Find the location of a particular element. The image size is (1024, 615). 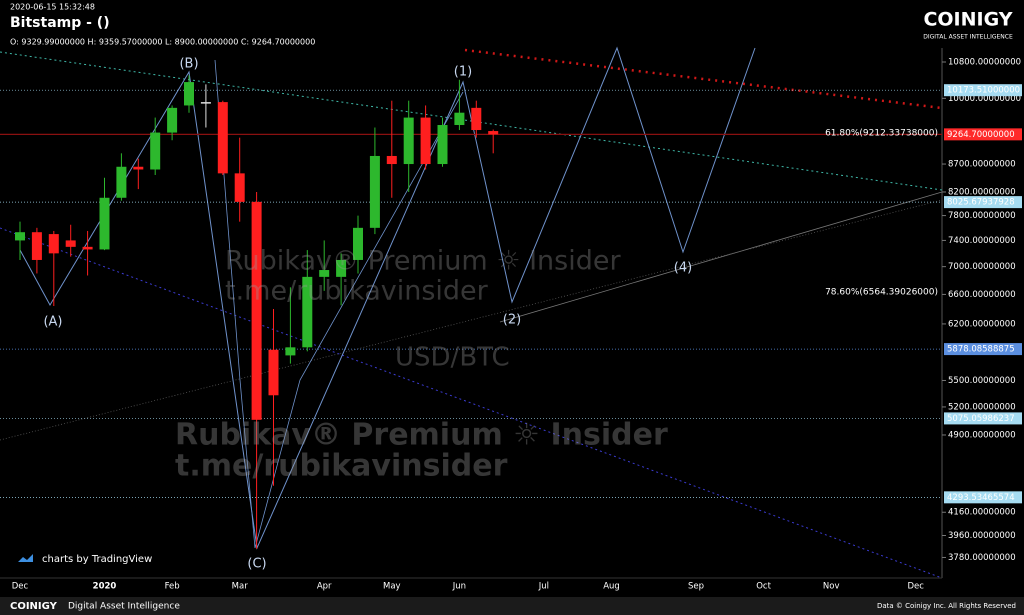

y-tick-label: 4160.00000000 is located at coordinates (982, 513).